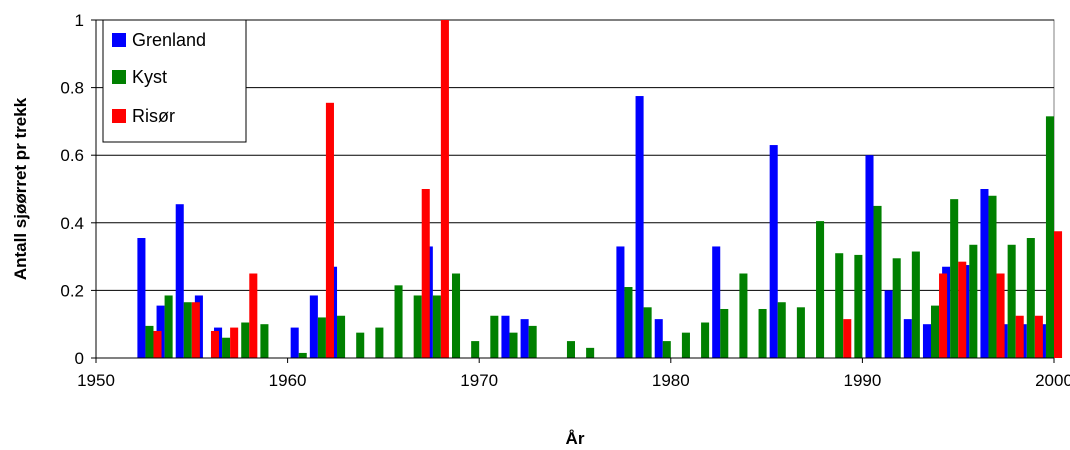 This screenshot has height=450, width=1070. What do you see at coordinates (119, 77) in the screenshot?
I see `legend-swatch-kyst` at bounding box center [119, 77].